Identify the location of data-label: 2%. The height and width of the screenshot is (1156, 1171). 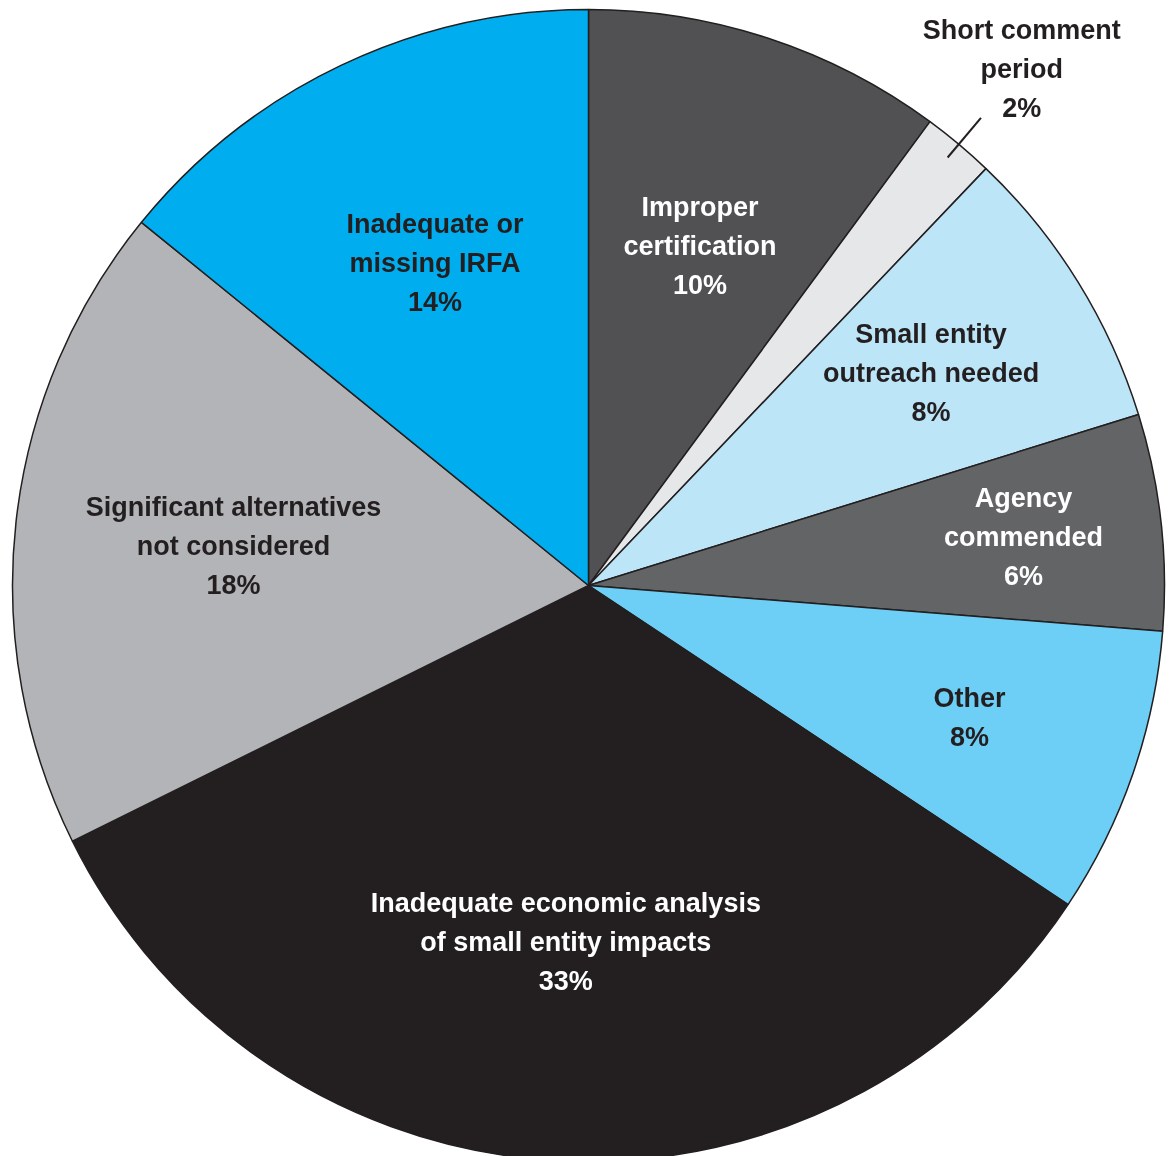
(1022, 108).